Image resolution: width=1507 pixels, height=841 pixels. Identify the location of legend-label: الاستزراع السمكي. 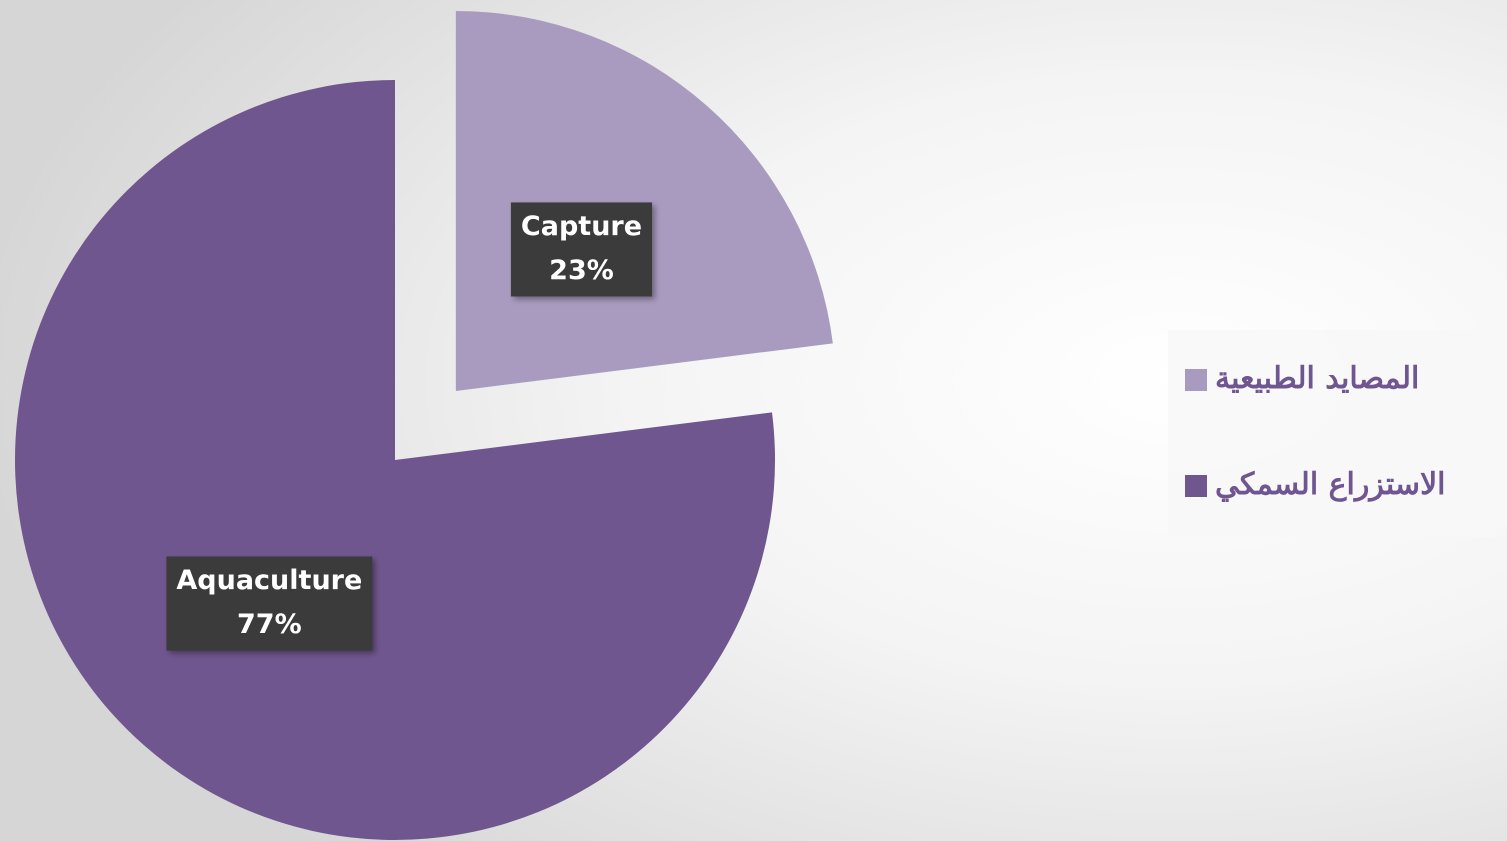
(1330, 484).